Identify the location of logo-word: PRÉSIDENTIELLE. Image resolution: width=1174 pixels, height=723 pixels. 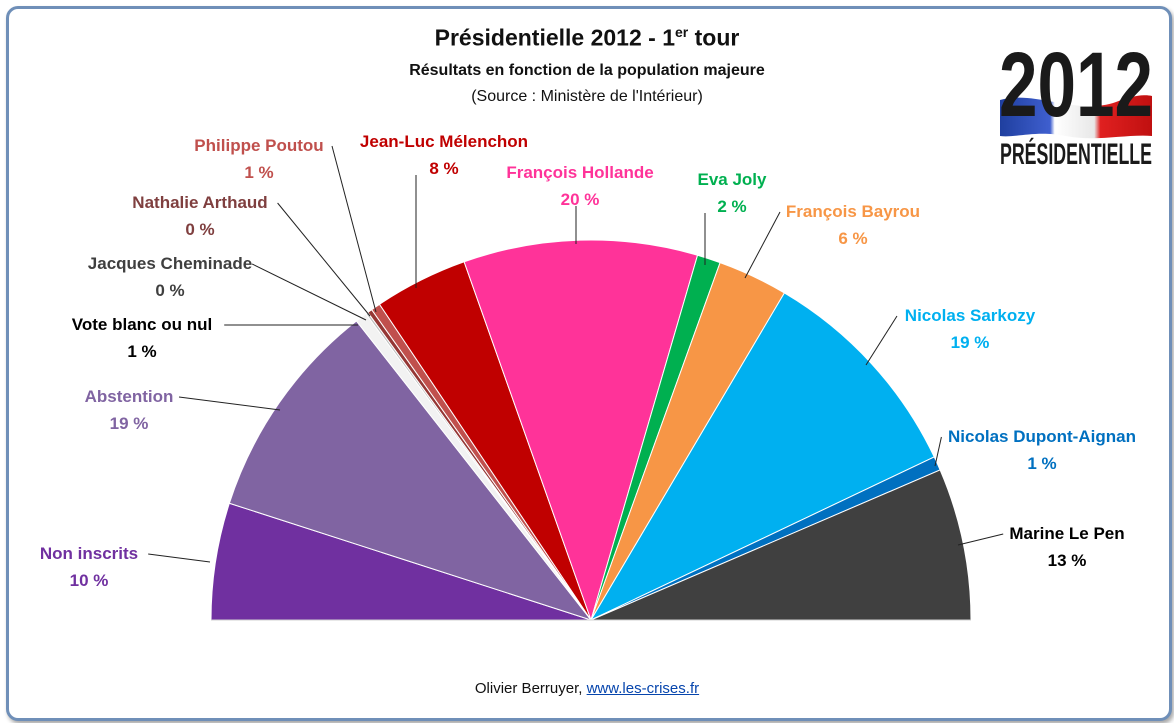
(1076, 153).